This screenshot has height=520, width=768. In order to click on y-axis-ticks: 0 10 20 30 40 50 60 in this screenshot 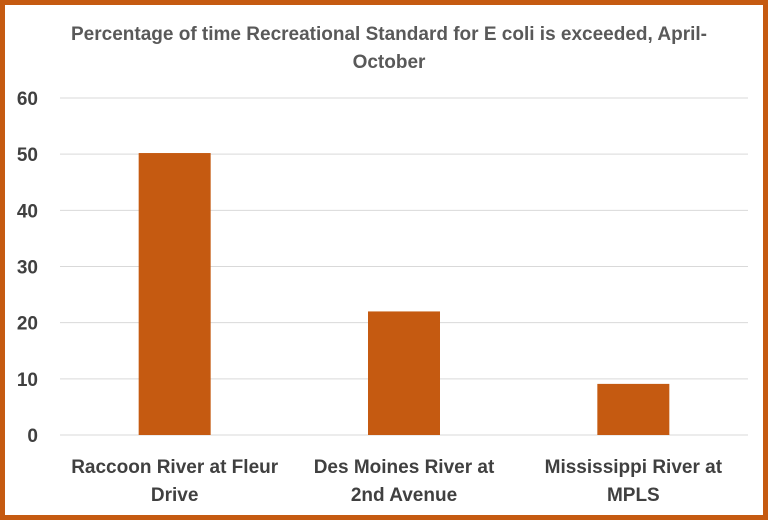, I will do `click(27, 268)`.